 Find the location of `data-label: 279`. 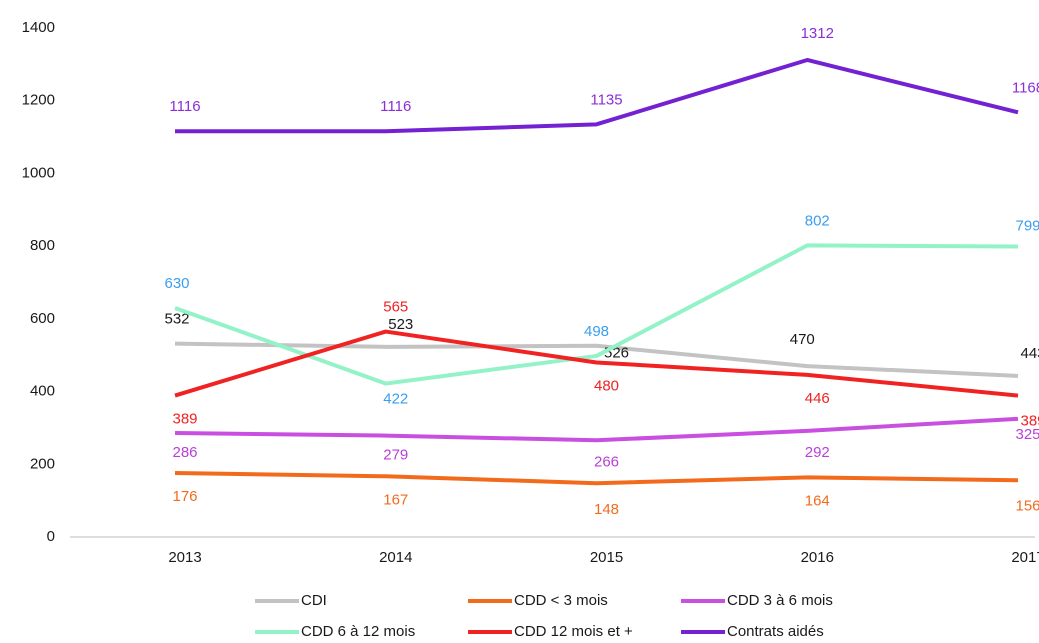

data-label: 279 is located at coordinates (395, 455).